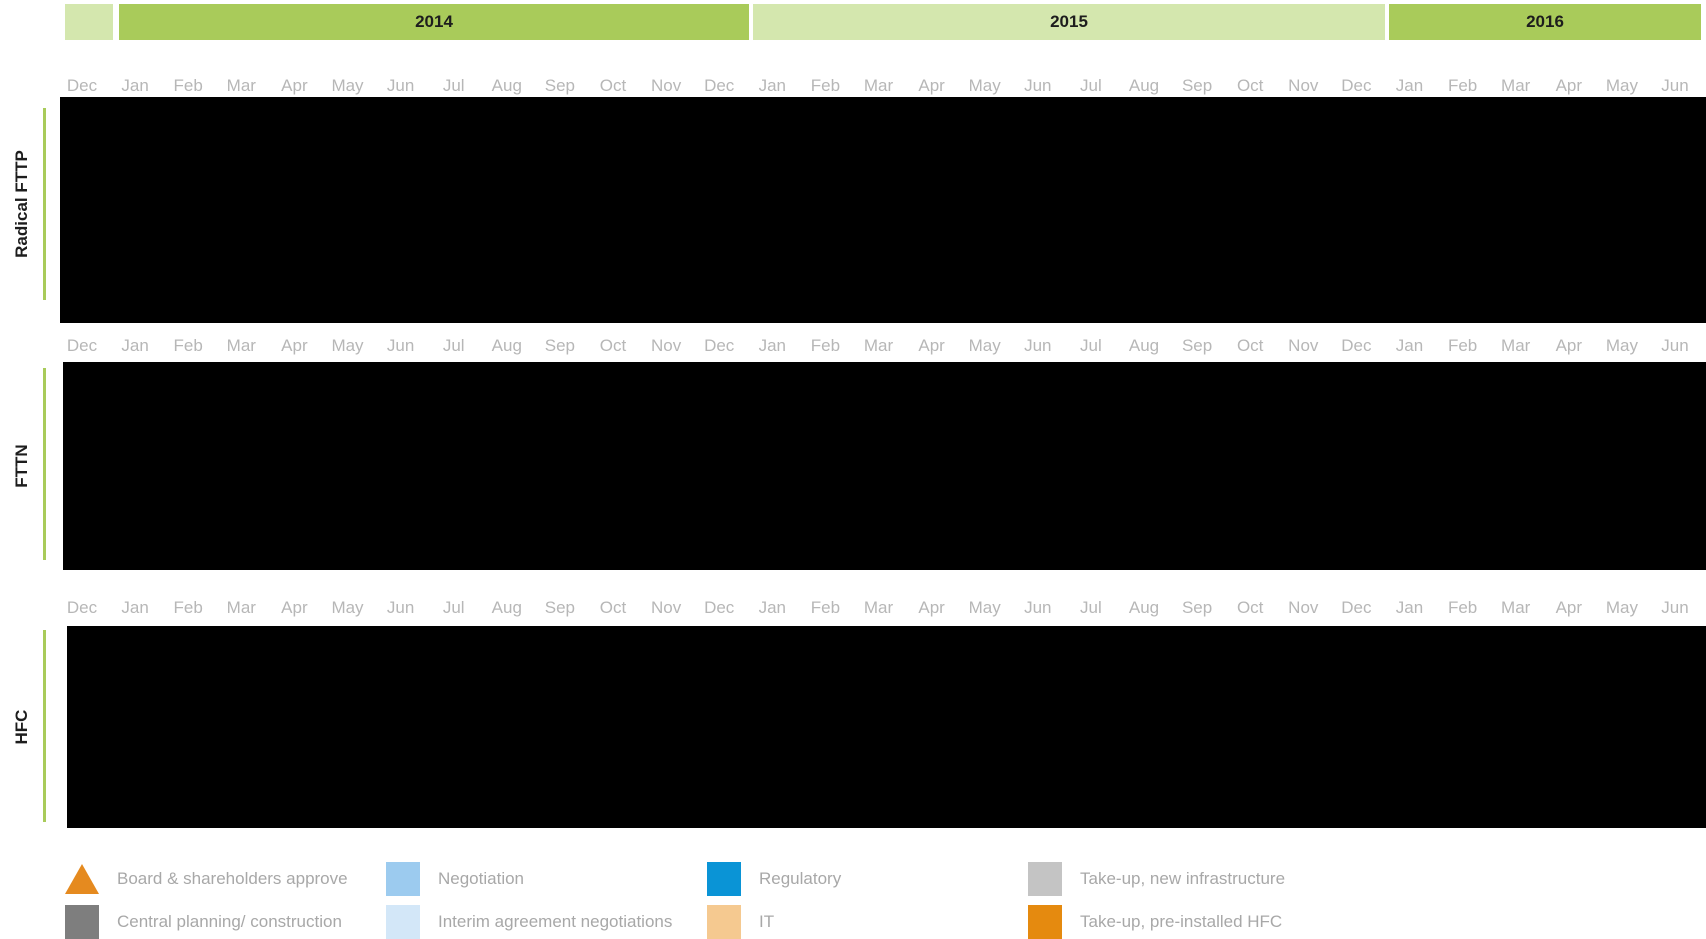  I want to click on year-band-2015: 2015, so click(1069, 22).